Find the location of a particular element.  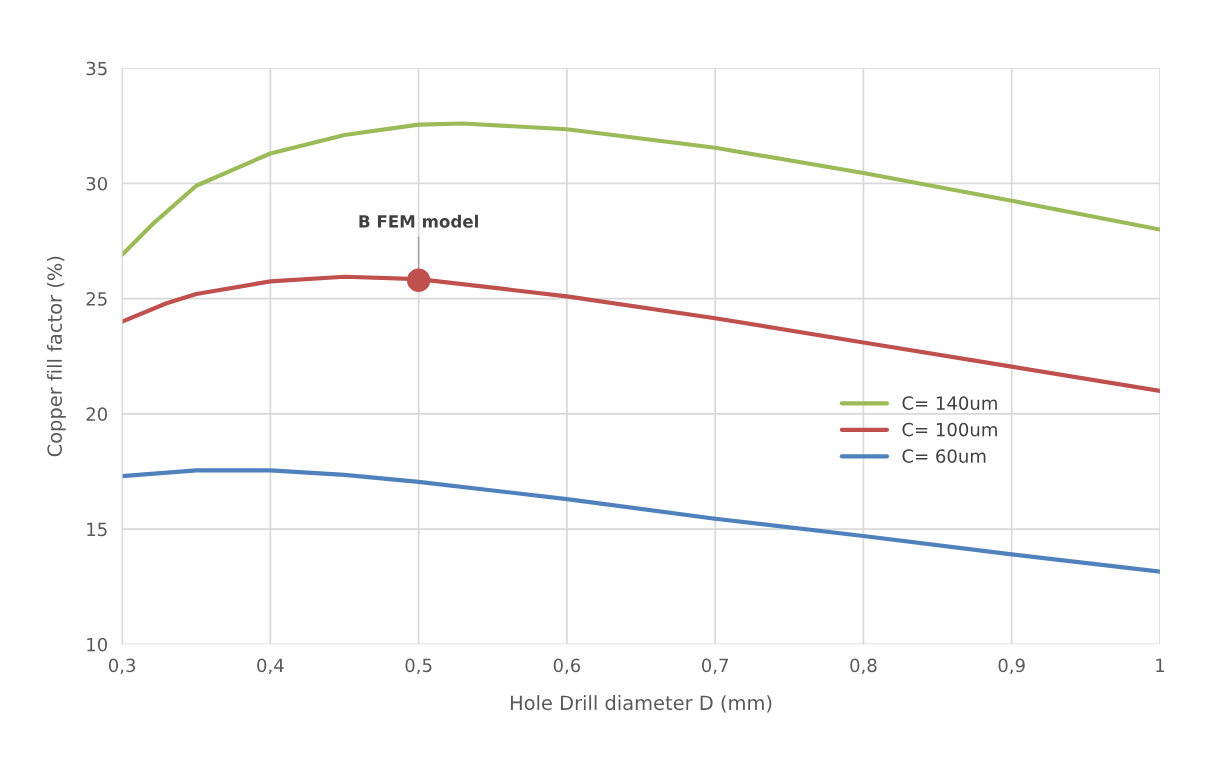

annotation: B FEM model is located at coordinates (418, 221).